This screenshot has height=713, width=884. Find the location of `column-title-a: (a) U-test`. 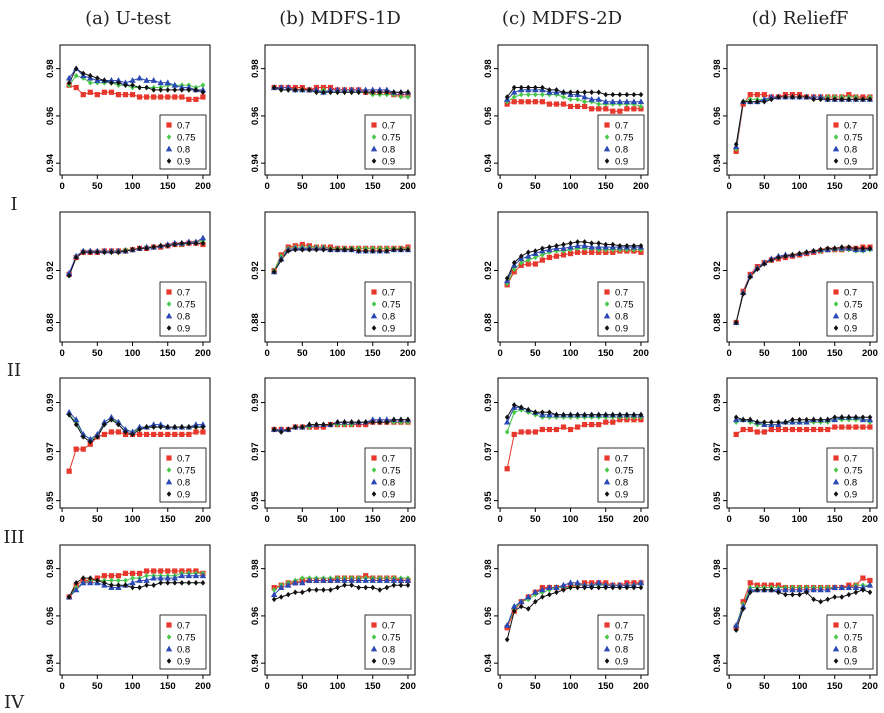

column-title-a: (a) U-test is located at coordinates (128, 18).